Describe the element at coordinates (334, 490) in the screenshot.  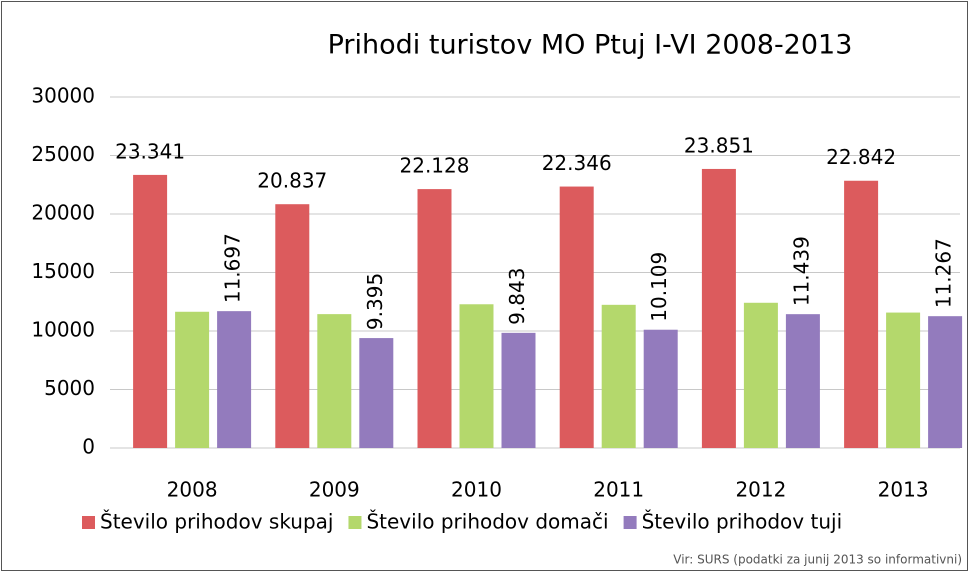
I see `x-tick-label: 2009` at that location.